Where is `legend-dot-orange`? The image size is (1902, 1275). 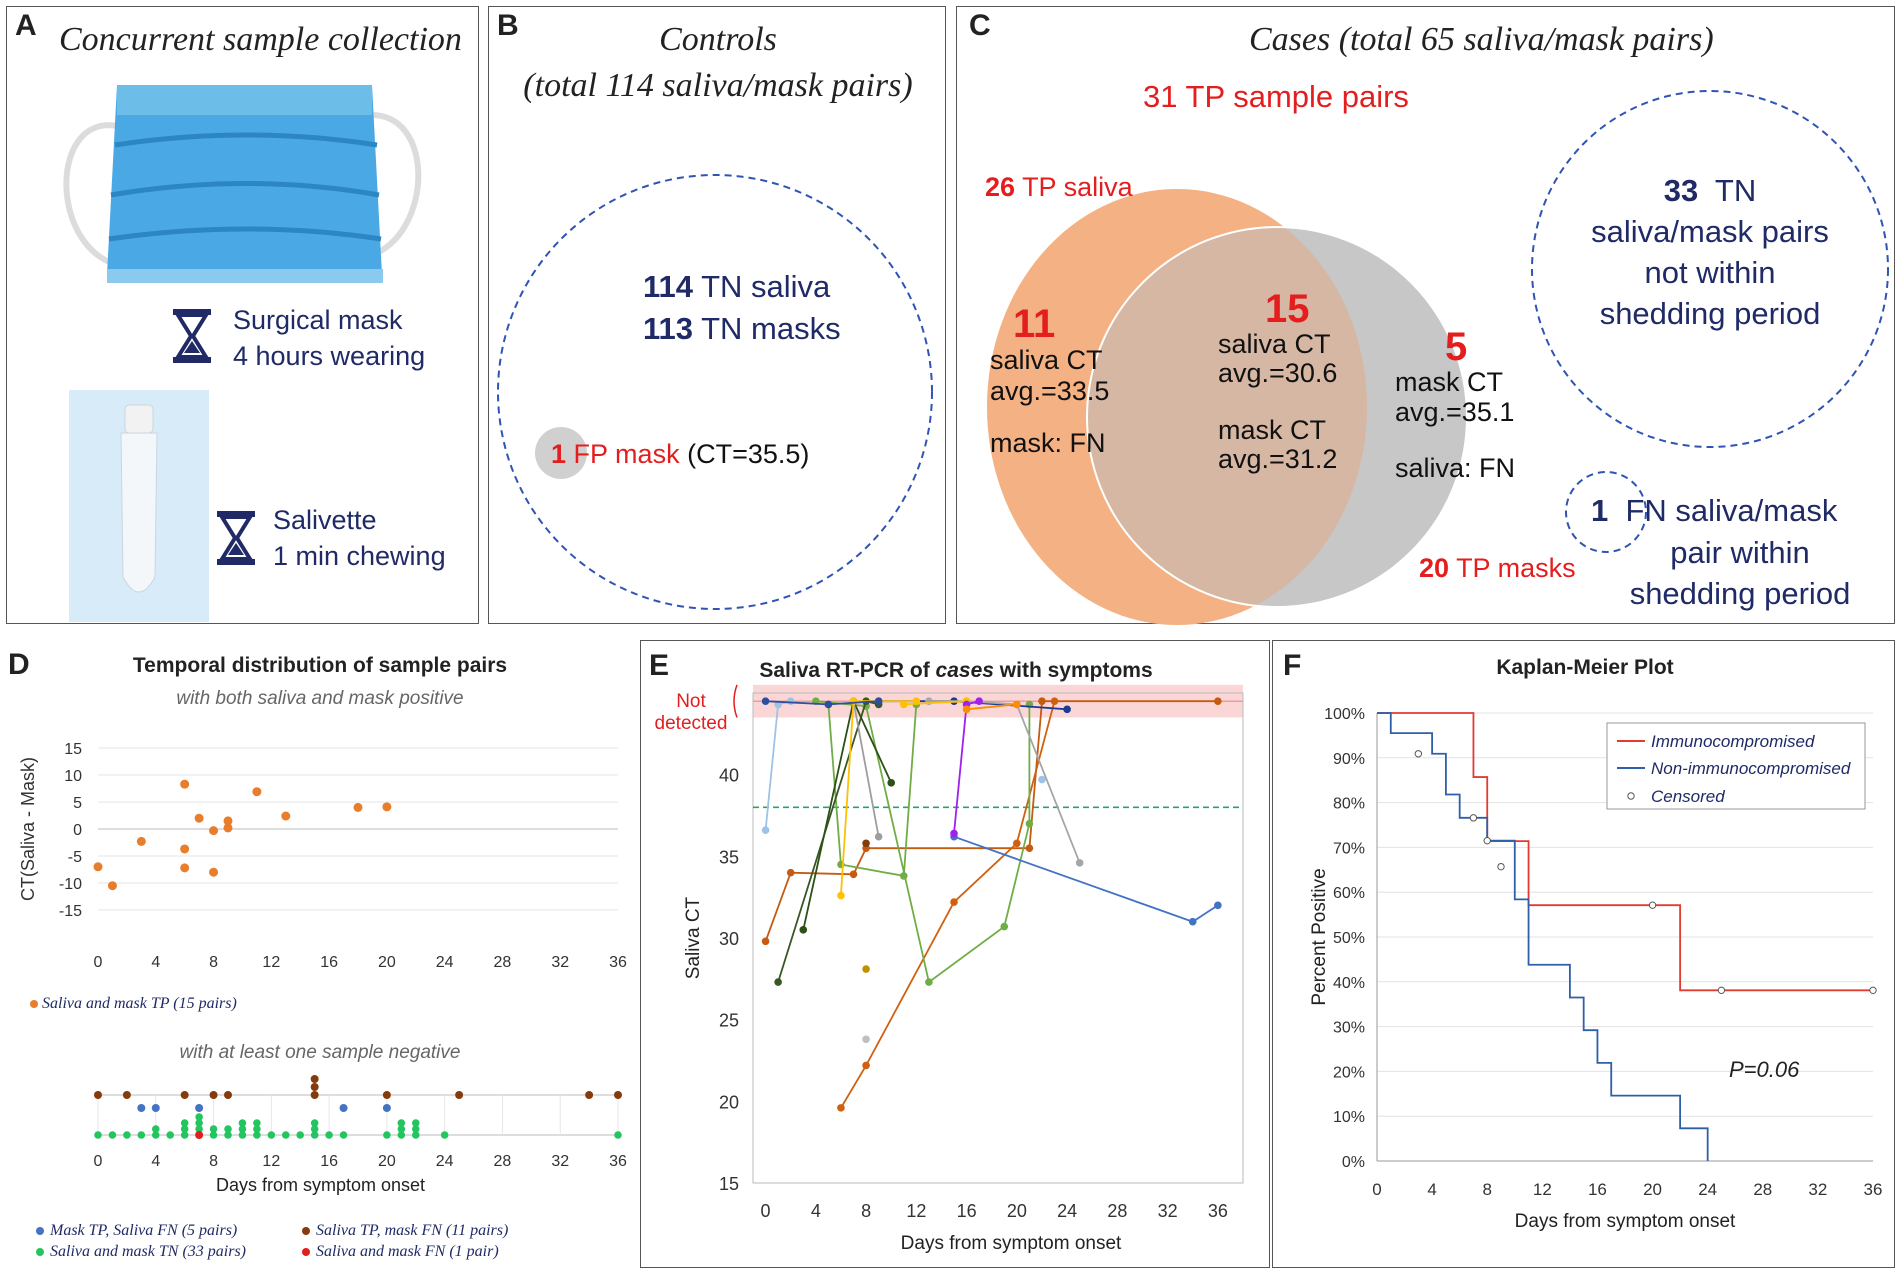 legend-dot-orange is located at coordinates (34, 1004).